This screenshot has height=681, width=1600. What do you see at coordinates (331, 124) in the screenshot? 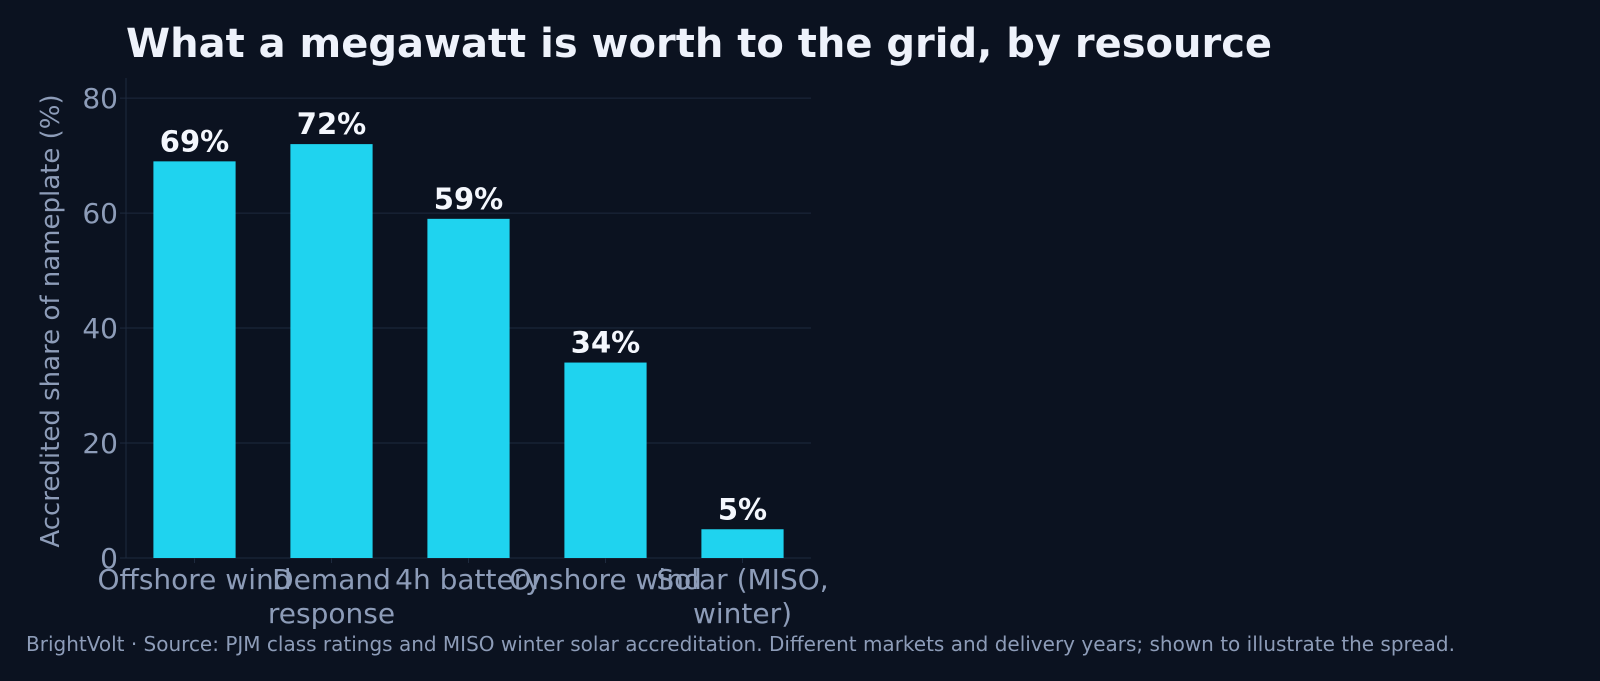
I see `bar-value-label: 72%` at bounding box center [331, 124].